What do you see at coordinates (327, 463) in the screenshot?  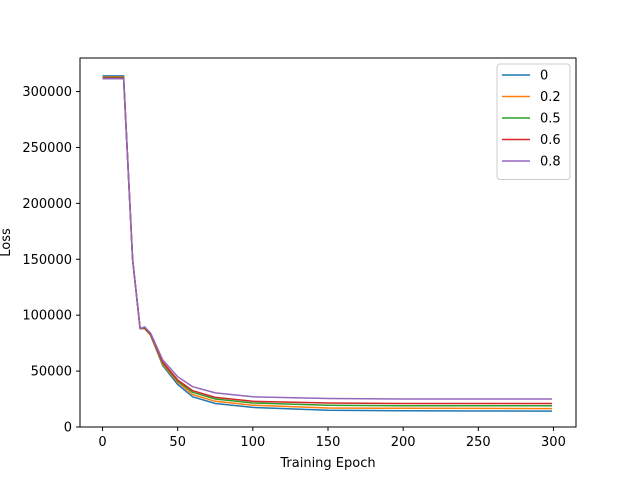 I see `x-axis-title: Training Epoch` at bounding box center [327, 463].